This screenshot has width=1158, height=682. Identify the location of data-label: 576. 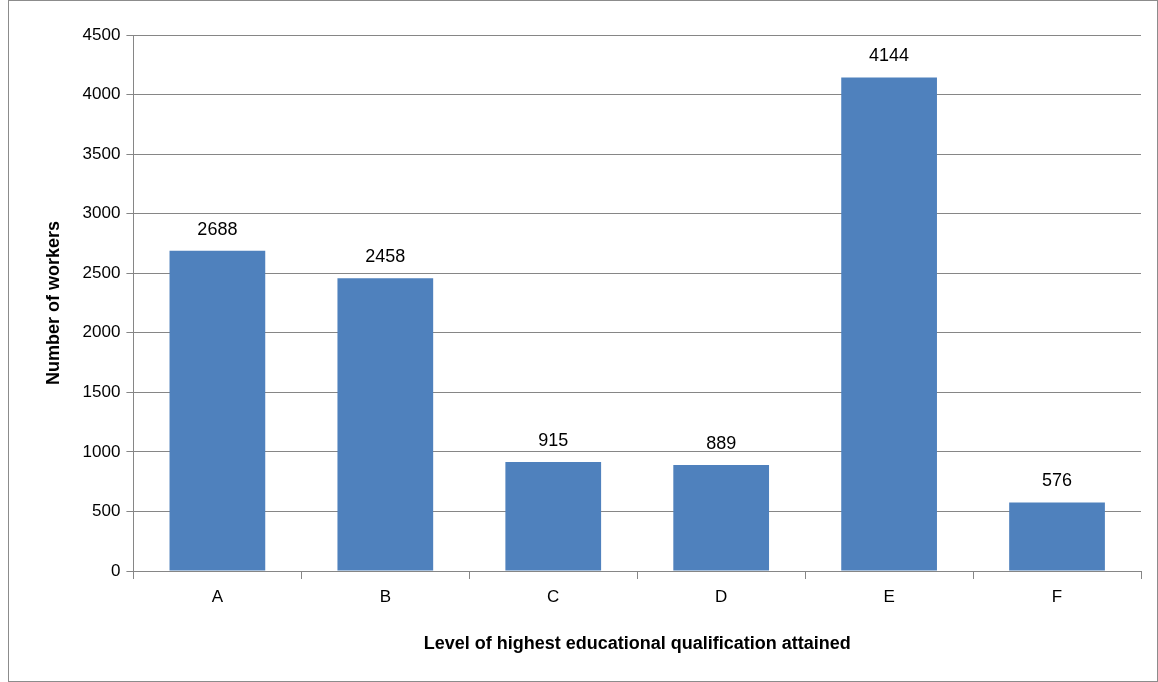
(1057, 480).